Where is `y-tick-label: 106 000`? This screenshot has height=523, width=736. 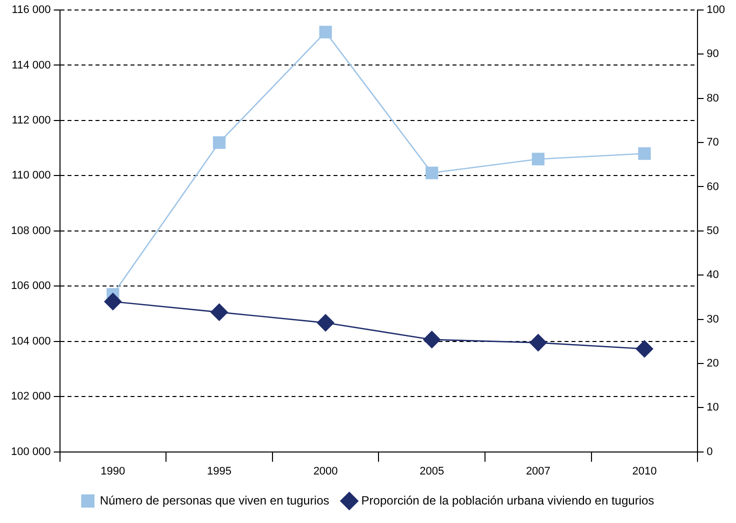 y-tick-label: 106 000 is located at coordinates (30, 286).